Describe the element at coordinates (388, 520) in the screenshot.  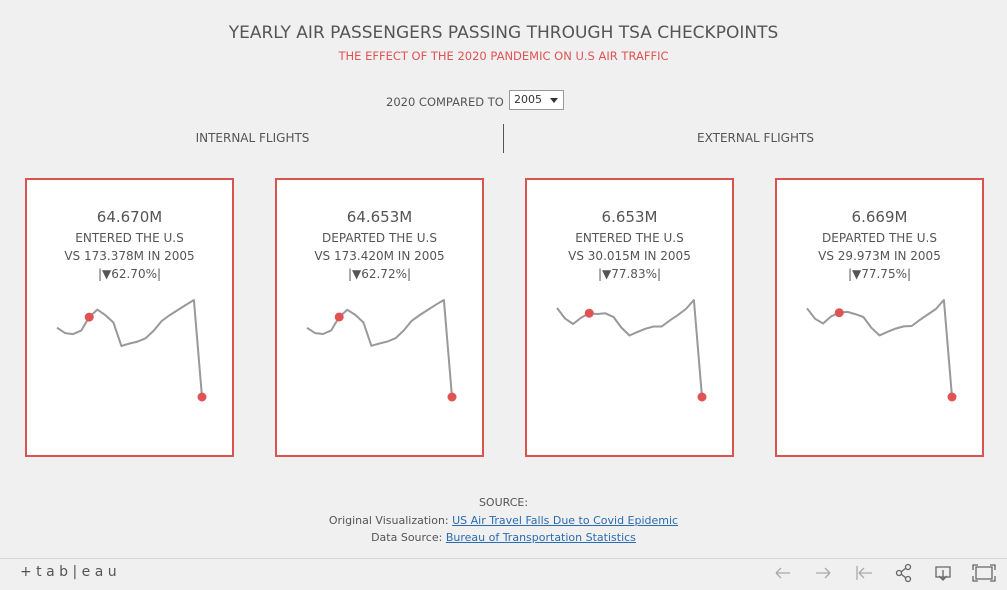
I see `source-label: Original Visualization:` at that location.